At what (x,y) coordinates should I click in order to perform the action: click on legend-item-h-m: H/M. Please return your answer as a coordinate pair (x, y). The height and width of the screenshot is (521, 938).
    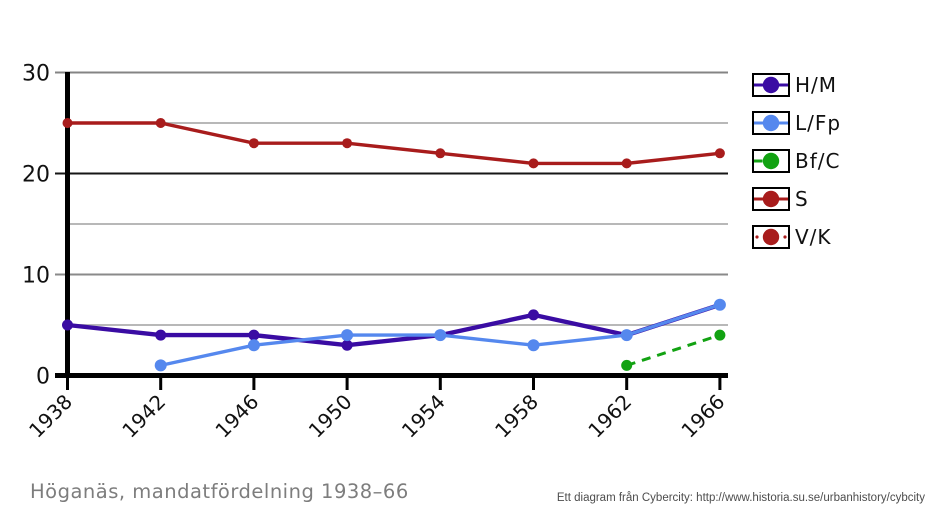
    Looking at the image, I should click on (796, 85).